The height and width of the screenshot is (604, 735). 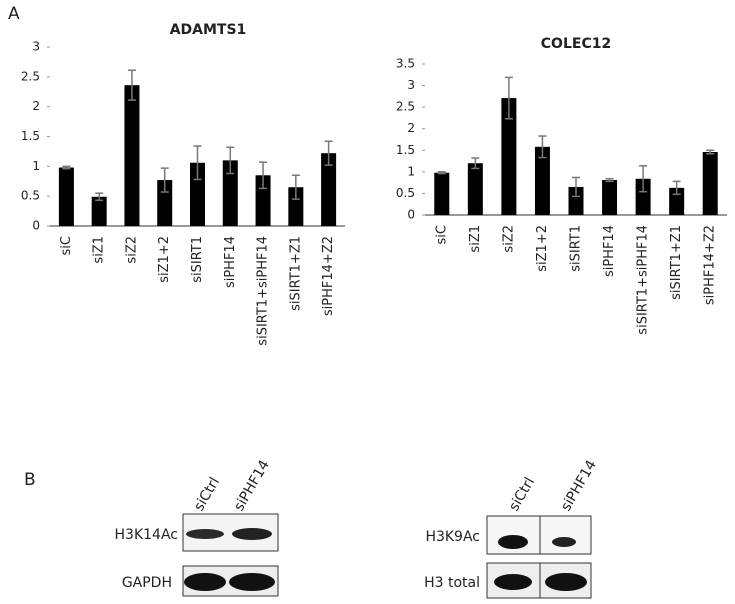 What do you see at coordinates (576, 44) in the screenshot?
I see `chart-title: COLEC12` at bounding box center [576, 44].